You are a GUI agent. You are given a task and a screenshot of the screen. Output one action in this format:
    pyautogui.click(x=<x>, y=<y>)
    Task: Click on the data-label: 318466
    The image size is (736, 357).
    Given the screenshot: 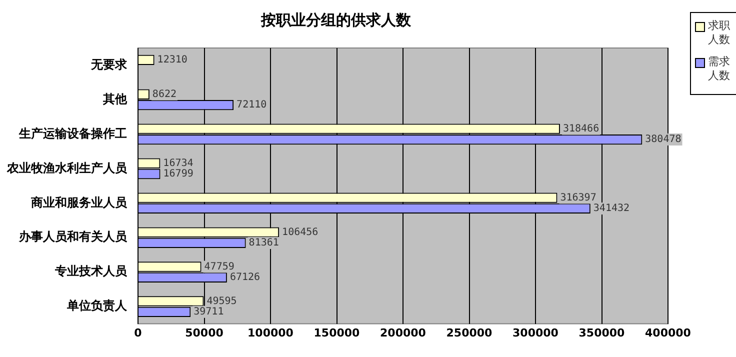 What is the action you would take?
    pyautogui.click(x=581, y=128)
    